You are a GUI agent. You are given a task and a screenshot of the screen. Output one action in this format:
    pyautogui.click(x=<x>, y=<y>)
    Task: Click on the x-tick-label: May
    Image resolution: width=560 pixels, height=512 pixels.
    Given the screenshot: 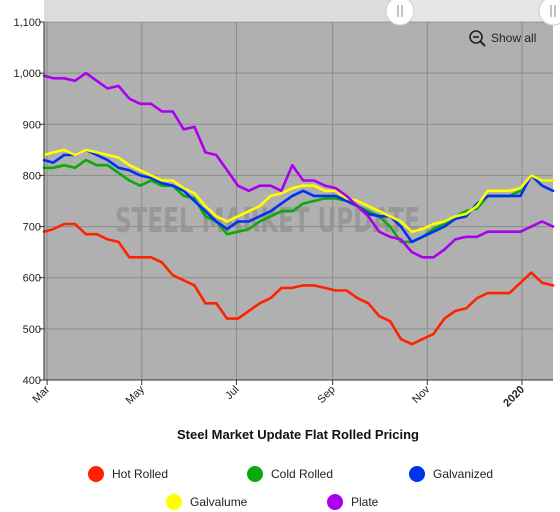 What is the action you would take?
    pyautogui.click(x=136, y=395)
    